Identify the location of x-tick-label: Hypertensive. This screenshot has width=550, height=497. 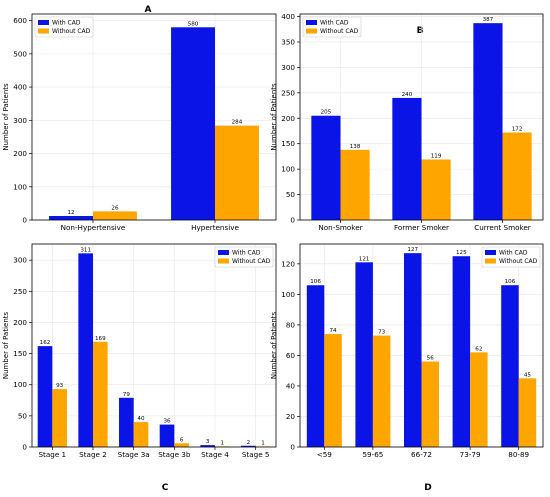
(215, 227).